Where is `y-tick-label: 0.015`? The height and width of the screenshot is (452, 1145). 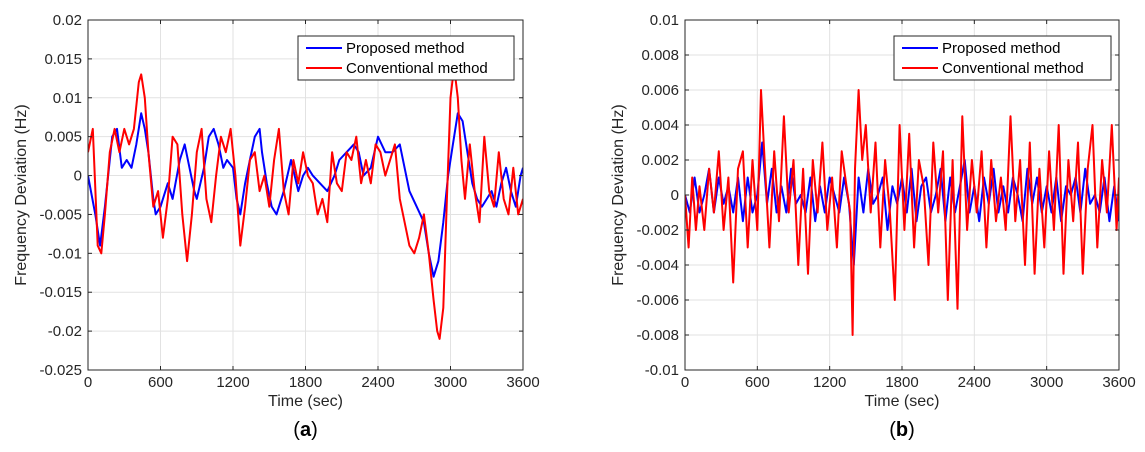
y-tick-label: 0.015 is located at coordinates (63, 59).